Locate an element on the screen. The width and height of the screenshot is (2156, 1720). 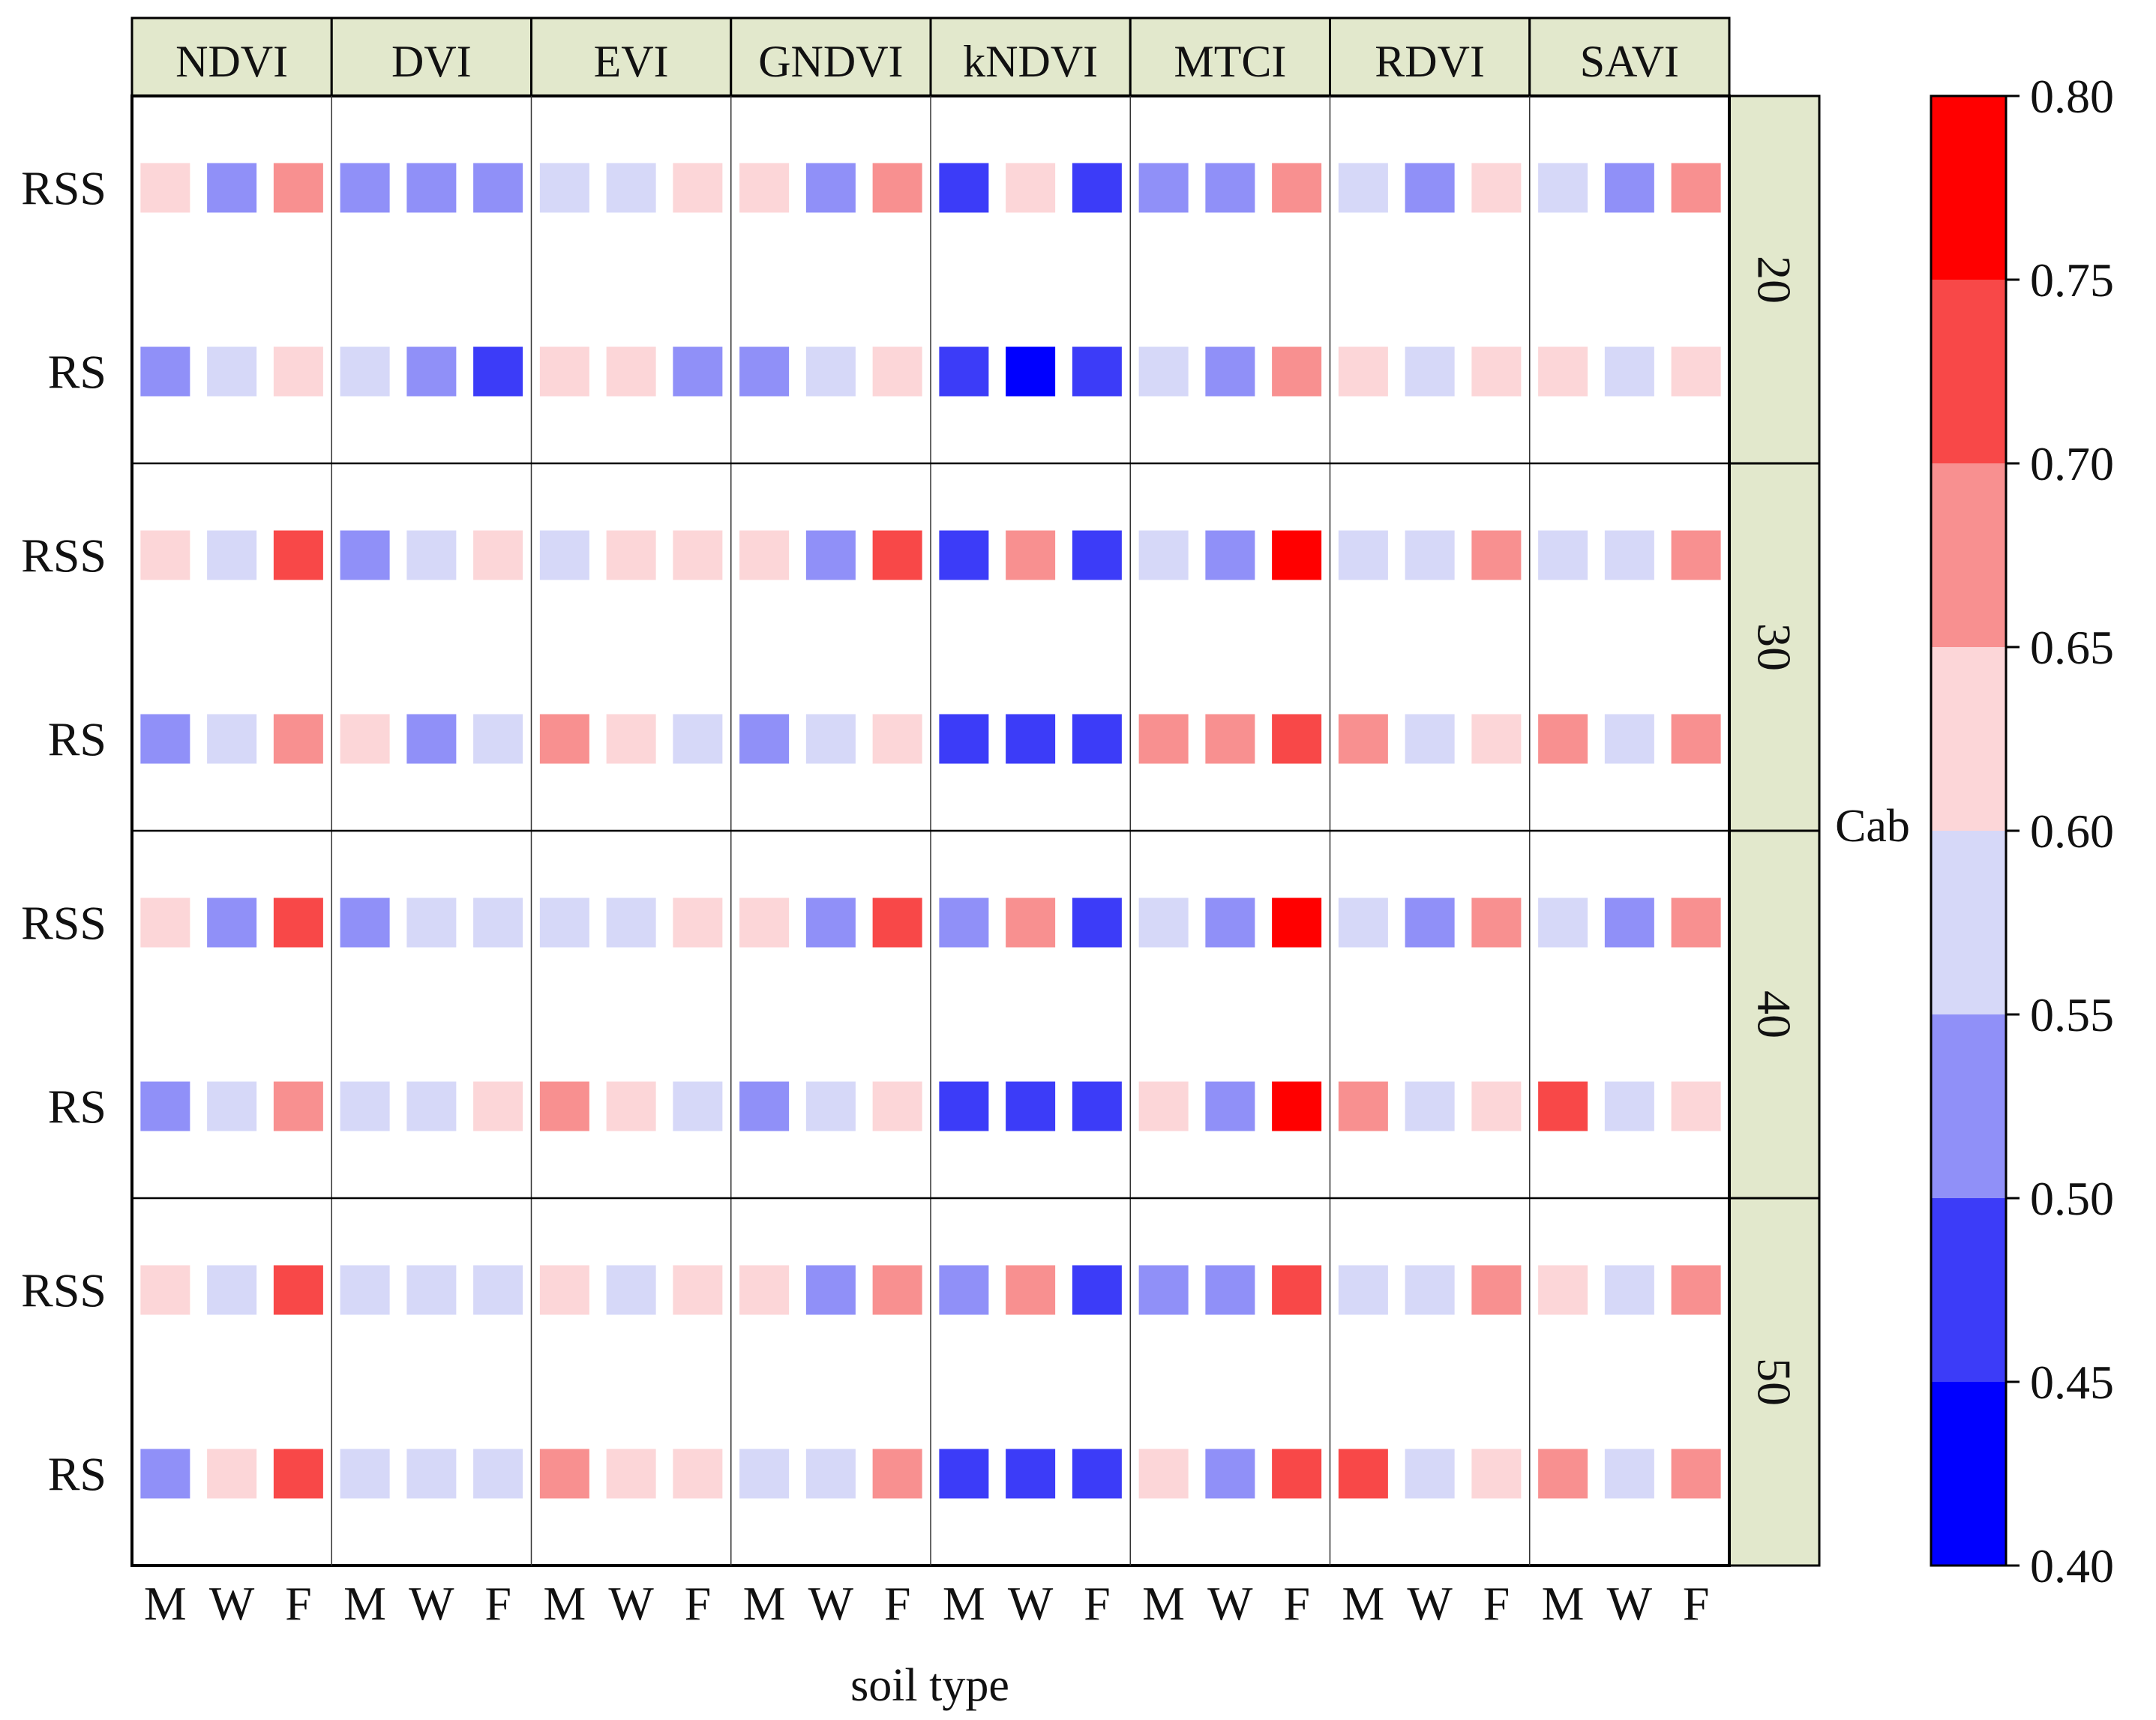
cell-mtci-W-rs-cab20 is located at coordinates (1230, 371).